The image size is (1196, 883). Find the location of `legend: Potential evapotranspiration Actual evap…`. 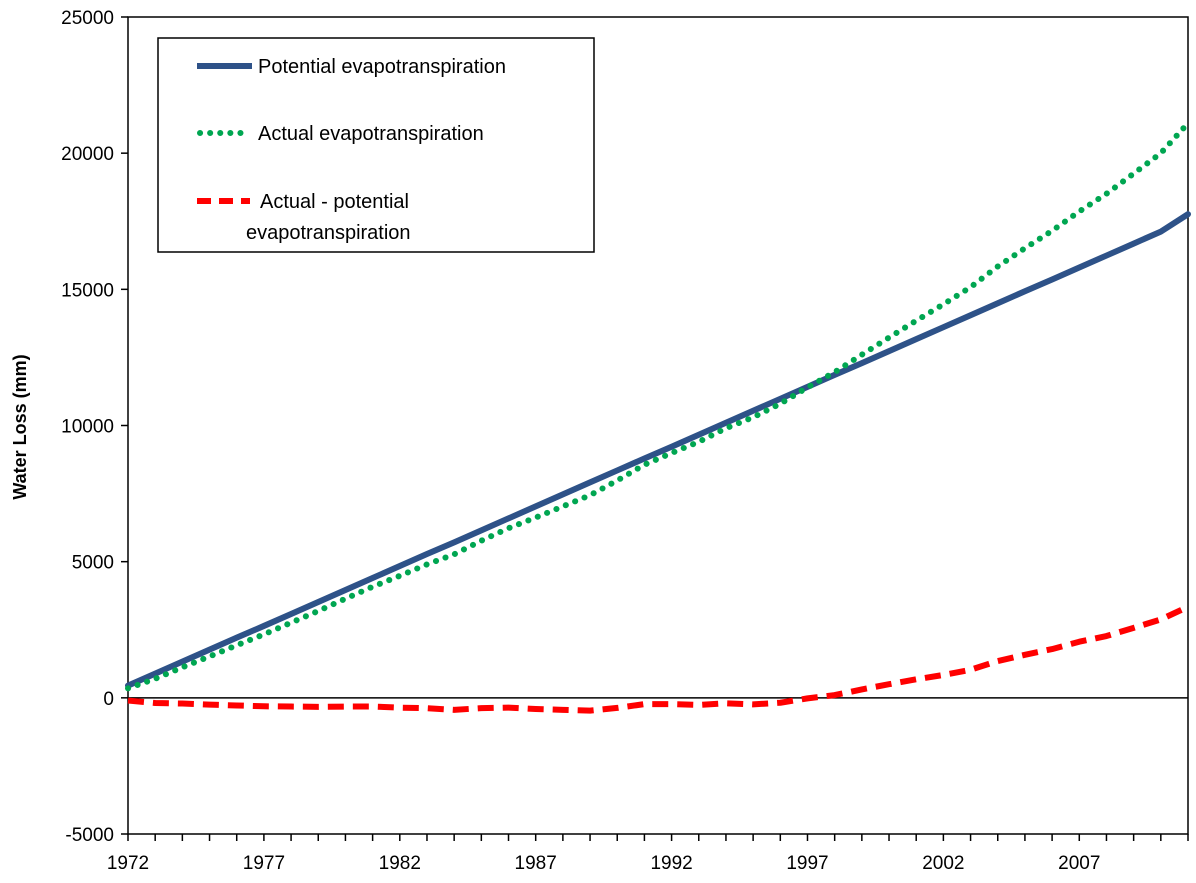

legend: Potential evapotranspiration Actual evap… is located at coordinates (376, 145).